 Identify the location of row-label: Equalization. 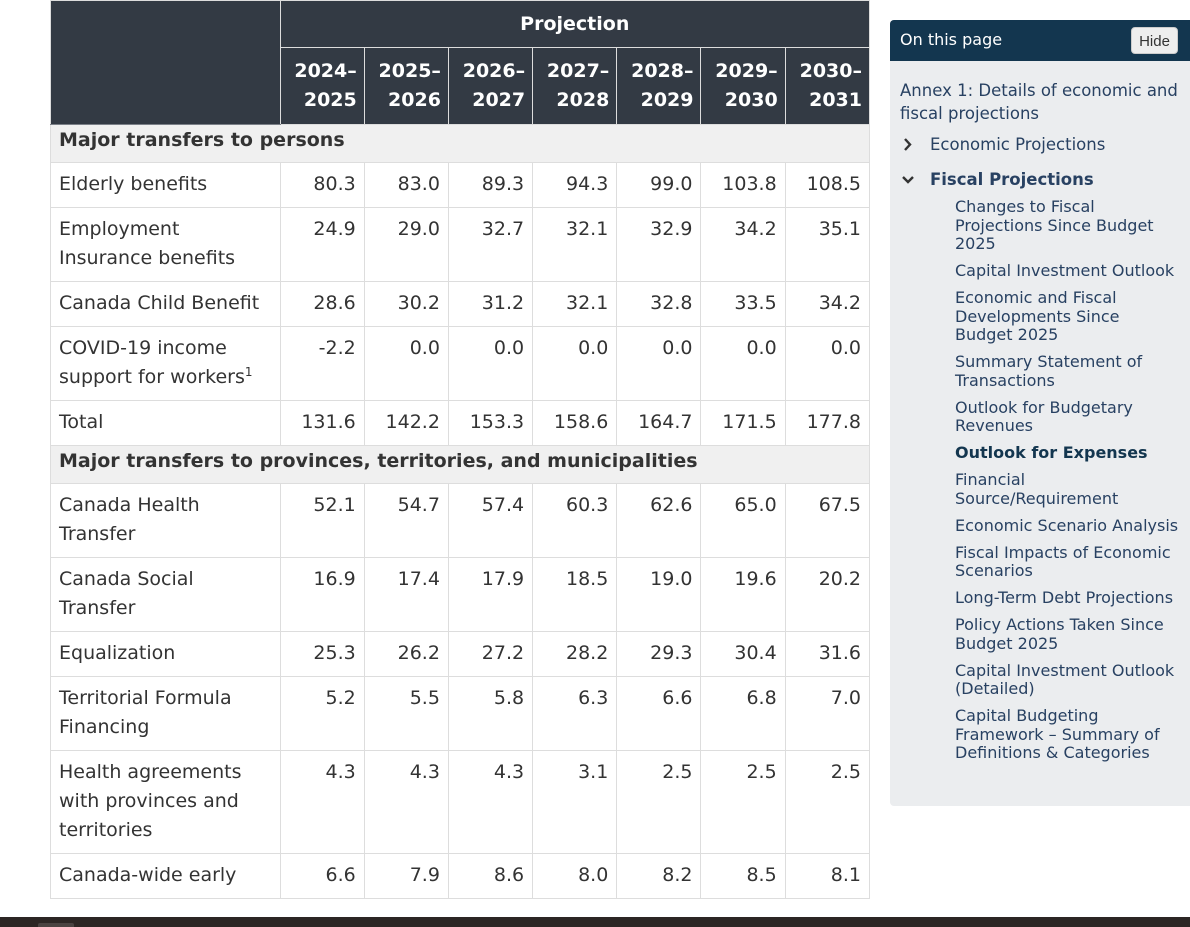
(117, 653).